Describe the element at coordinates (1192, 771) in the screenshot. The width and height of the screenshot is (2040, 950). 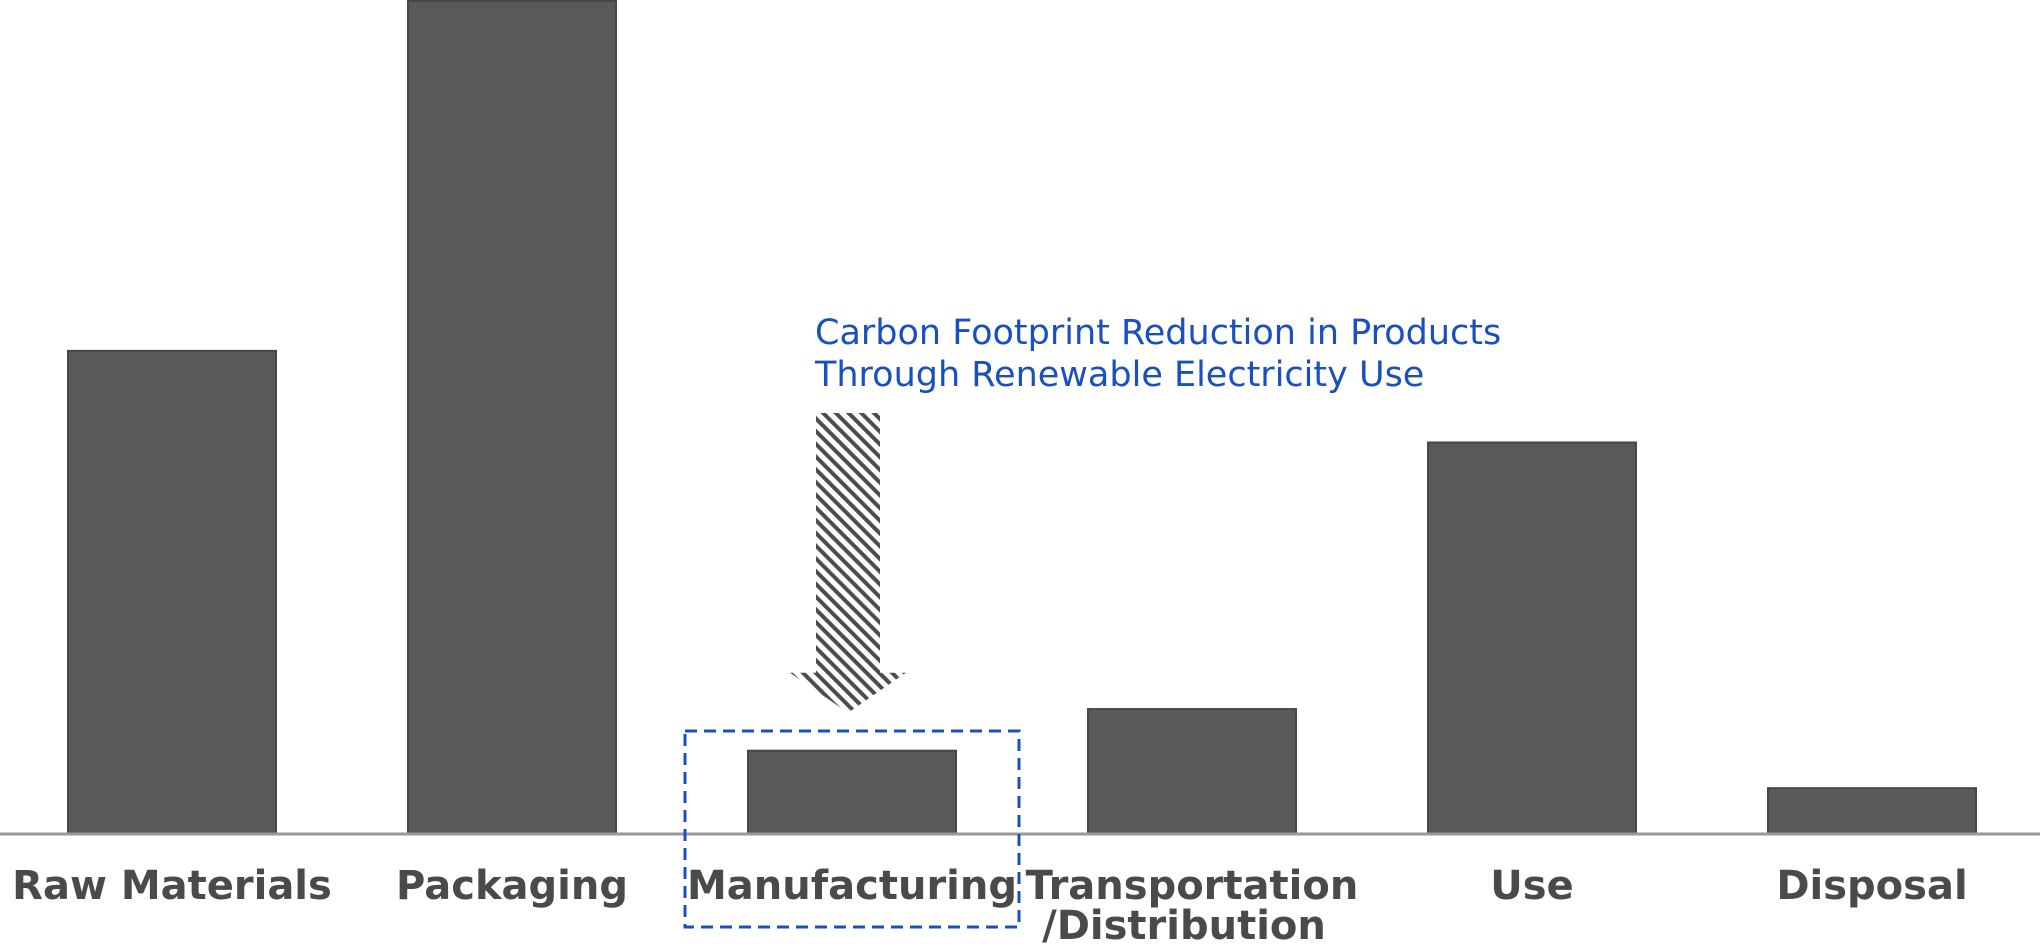
I see `bar-transportation-distribution` at that location.